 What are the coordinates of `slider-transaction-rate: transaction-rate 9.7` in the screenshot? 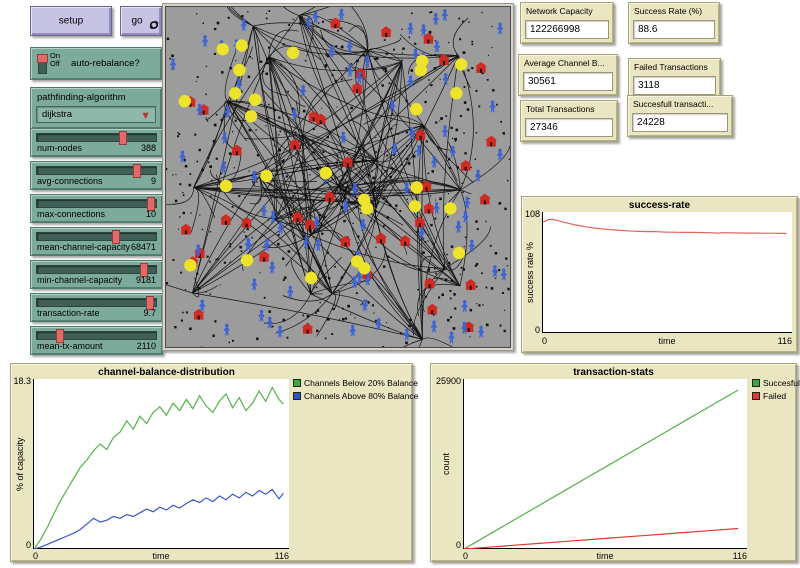 It's located at (96, 307).